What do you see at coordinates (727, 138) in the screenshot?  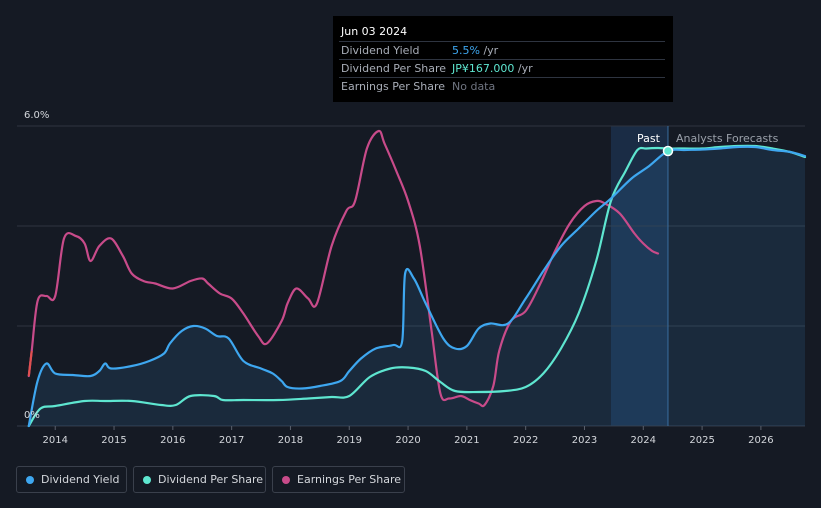 I see `forecast-label: Analysts Forecasts` at bounding box center [727, 138].